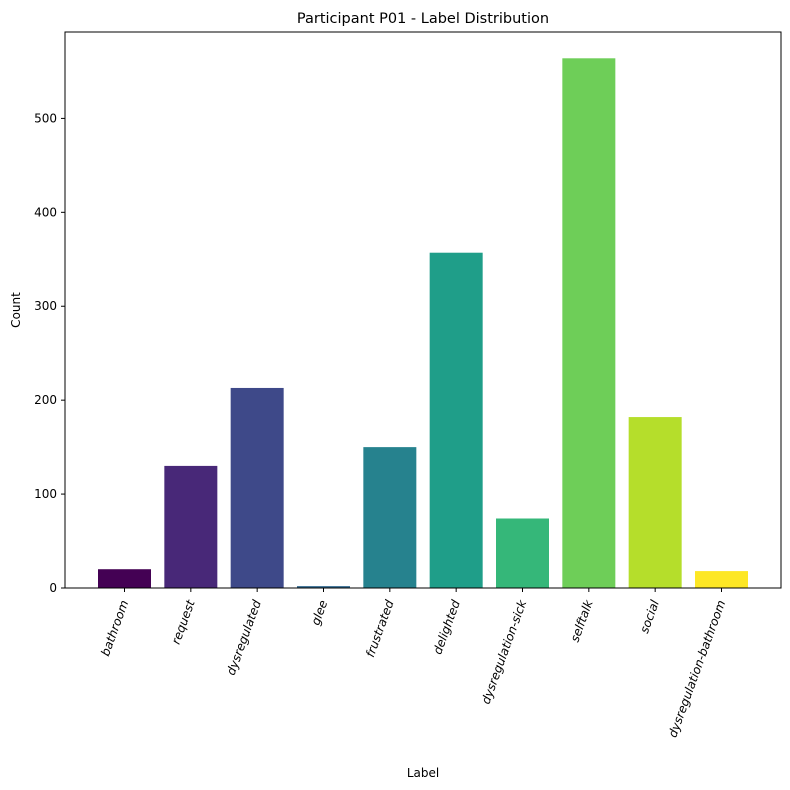  Describe the element at coordinates (390, 517) in the screenshot. I see `bar-frustrated` at that location.